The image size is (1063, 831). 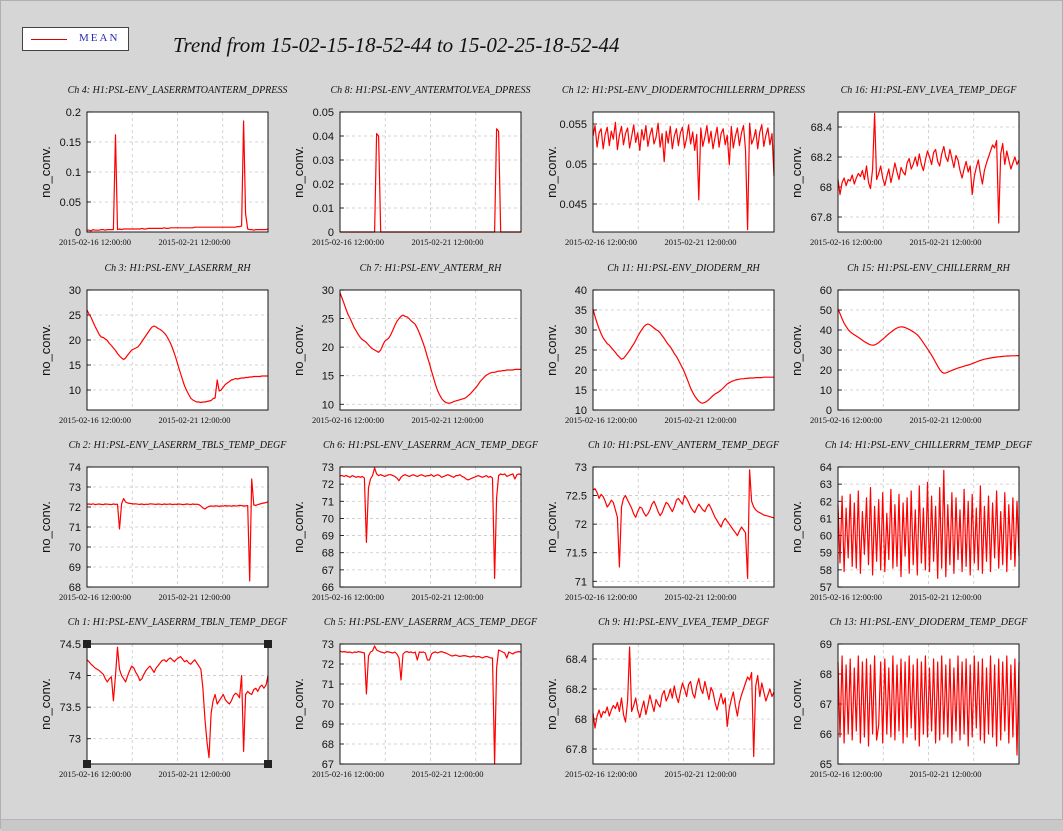 I want to click on y-tick-label: 0.15, so click(x=70, y=143).